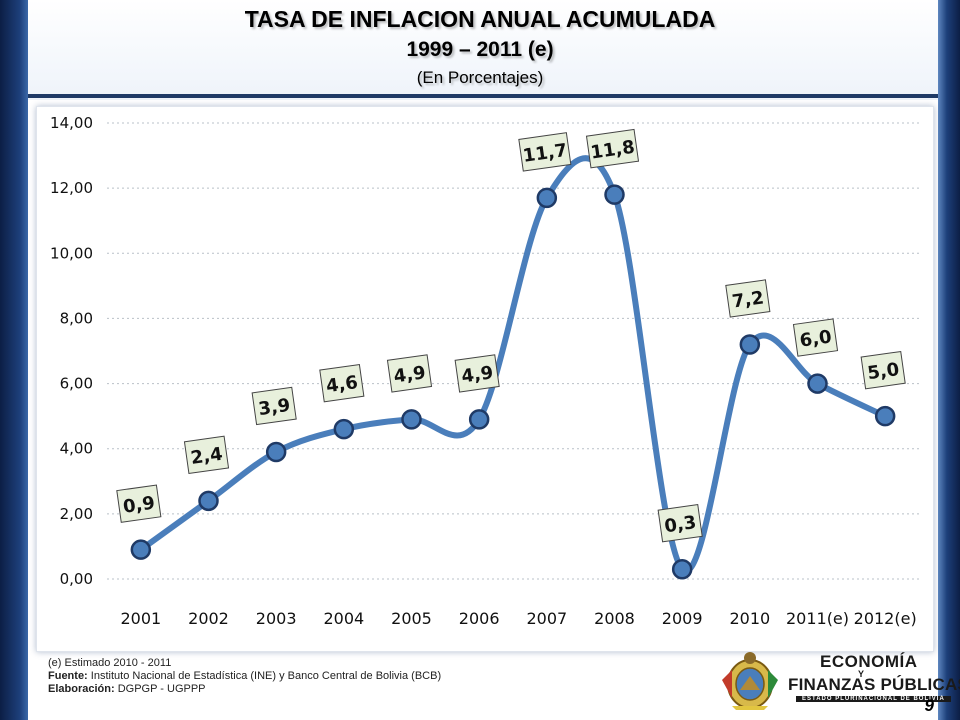  I want to click on chart-title: TASA DE INFLACION ANUAL ACUMULADA, so click(480, 19).